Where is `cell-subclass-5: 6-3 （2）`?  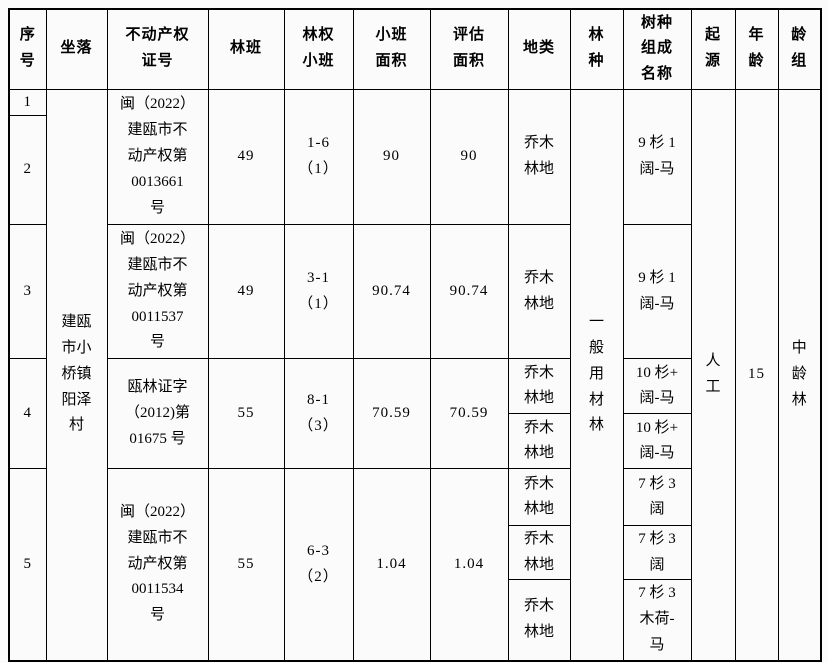 cell-subclass-5: 6-3 （2） is located at coordinates (318, 565).